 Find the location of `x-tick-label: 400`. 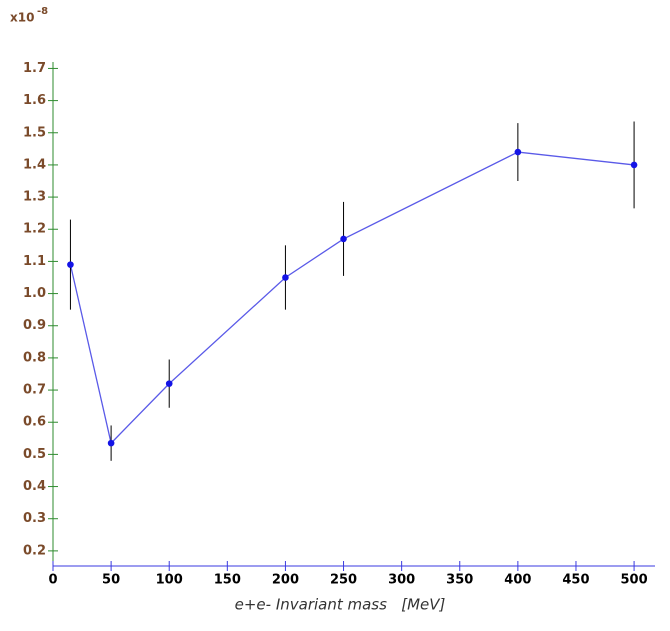

x-tick-label: 400 is located at coordinates (517, 580).